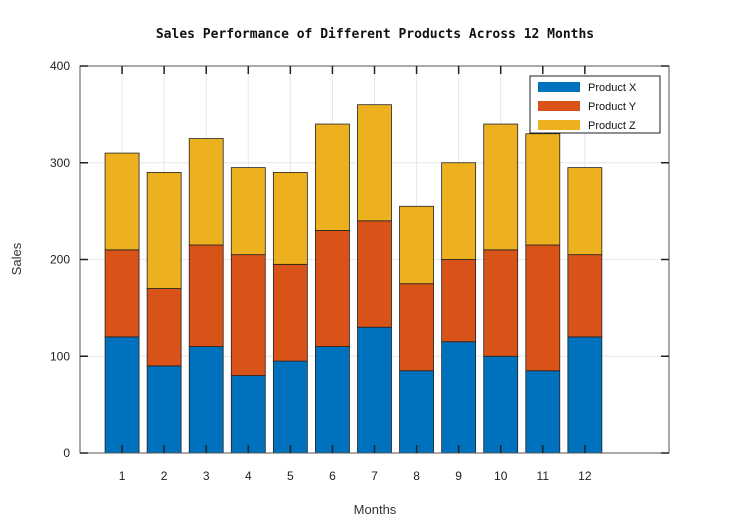  What do you see at coordinates (122, 476) in the screenshot?
I see `x-tick-label: 1` at bounding box center [122, 476].